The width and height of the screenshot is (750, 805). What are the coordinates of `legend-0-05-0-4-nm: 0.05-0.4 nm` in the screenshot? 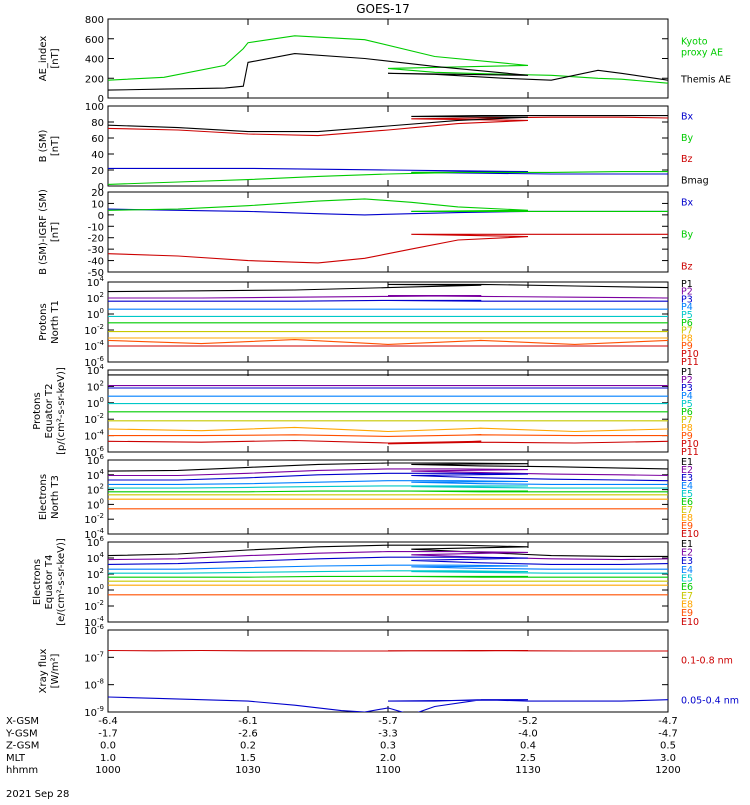 It's located at (710, 701).